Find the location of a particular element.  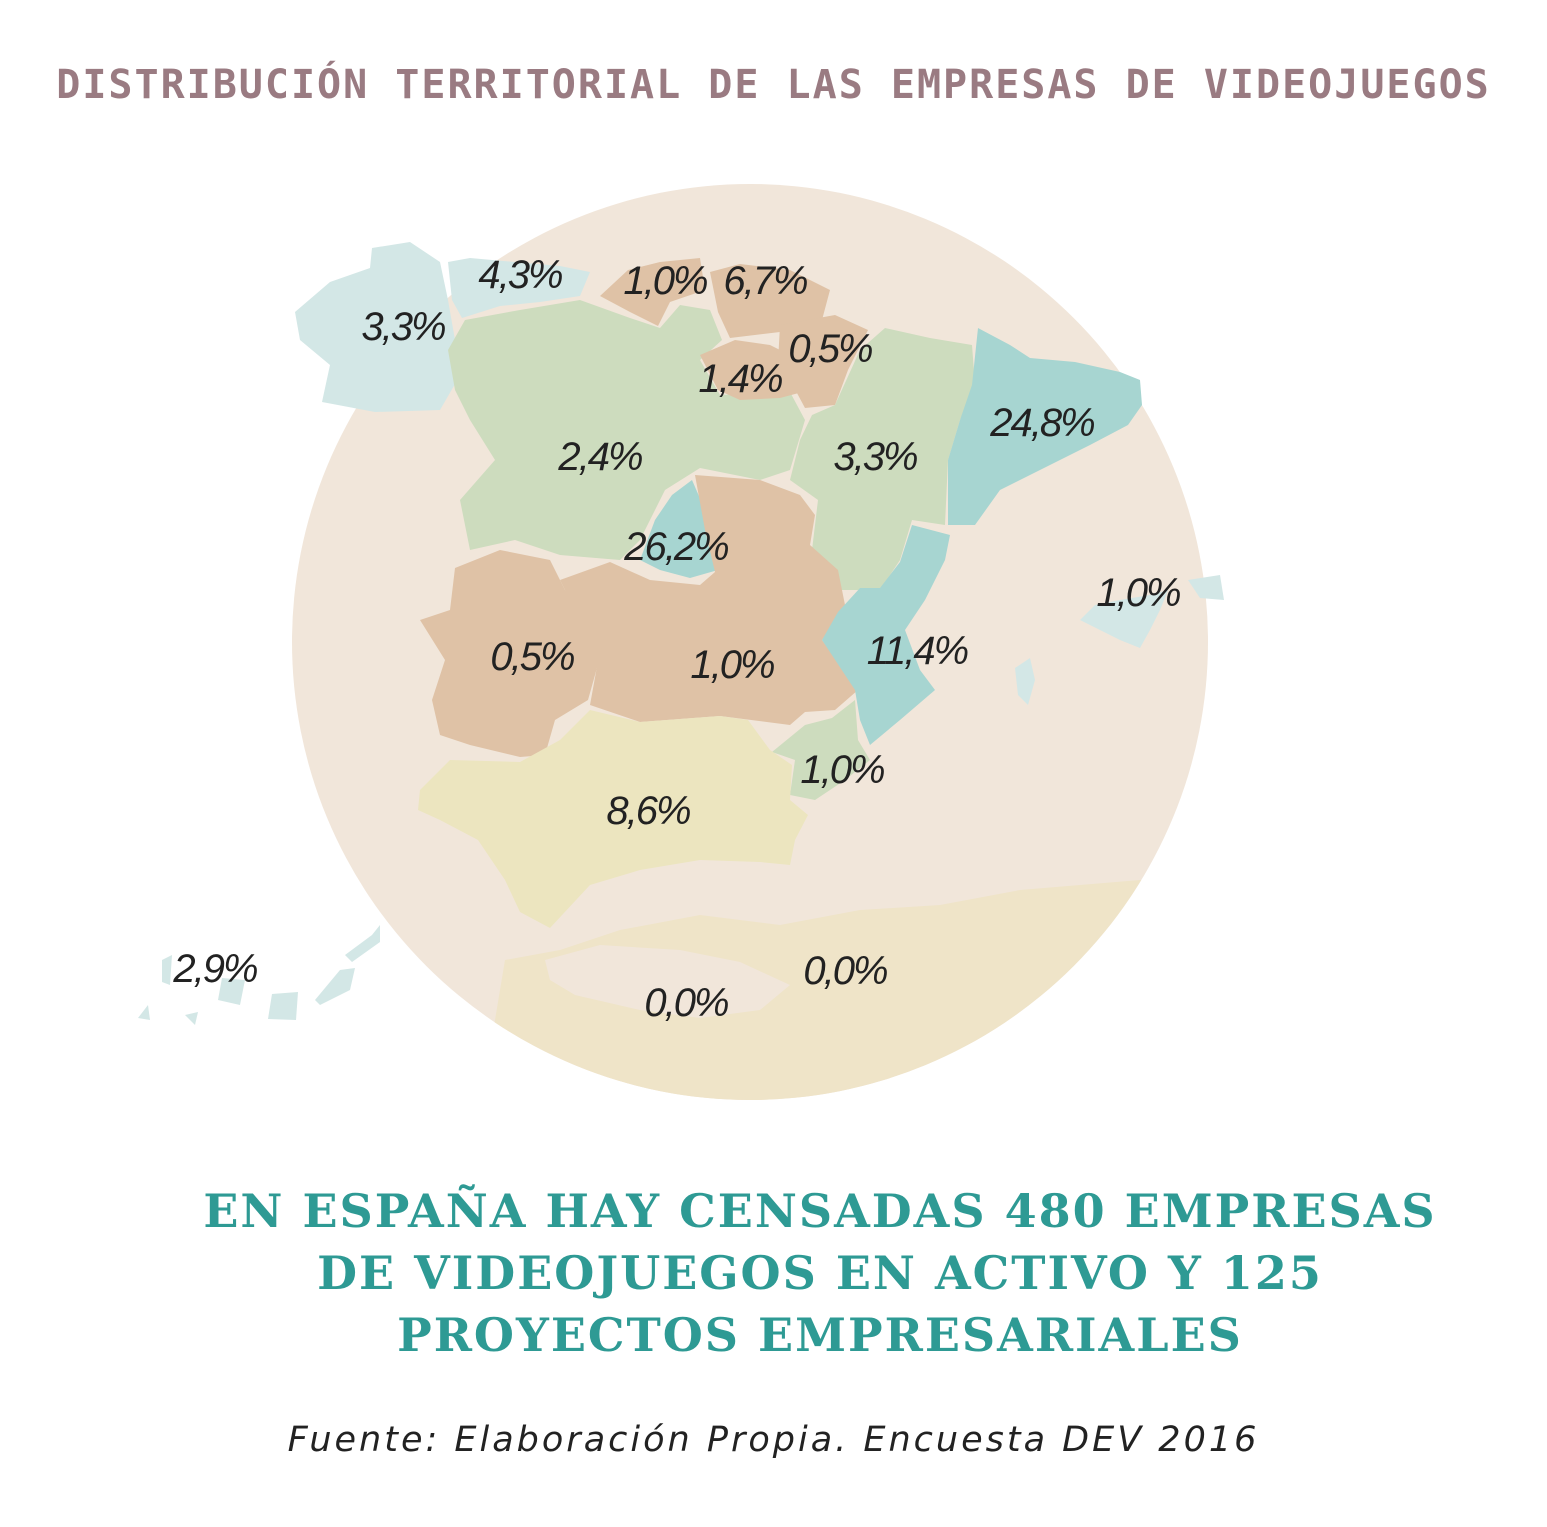

region-cantabria is located at coordinates (652, 292).